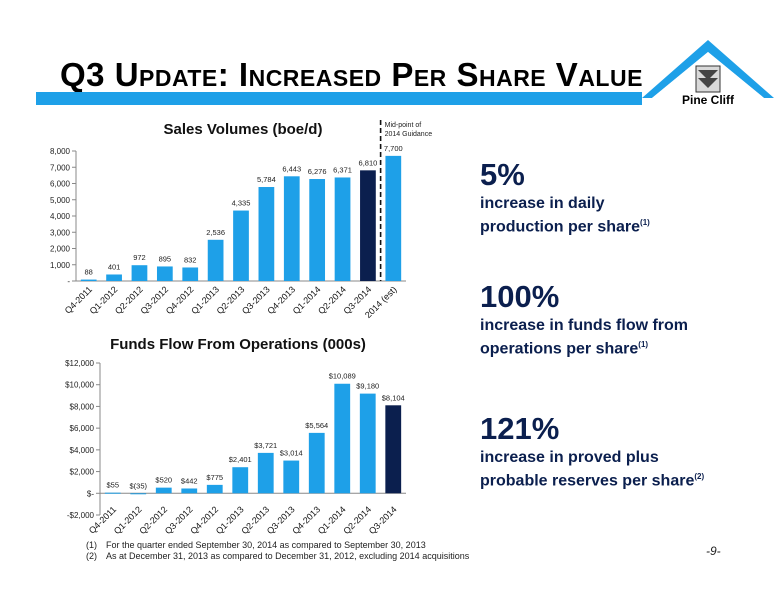 The image size is (776, 600). What do you see at coordinates (90, 493) in the screenshot?
I see `y-tick-label: $-` at bounding box center [90, 493].